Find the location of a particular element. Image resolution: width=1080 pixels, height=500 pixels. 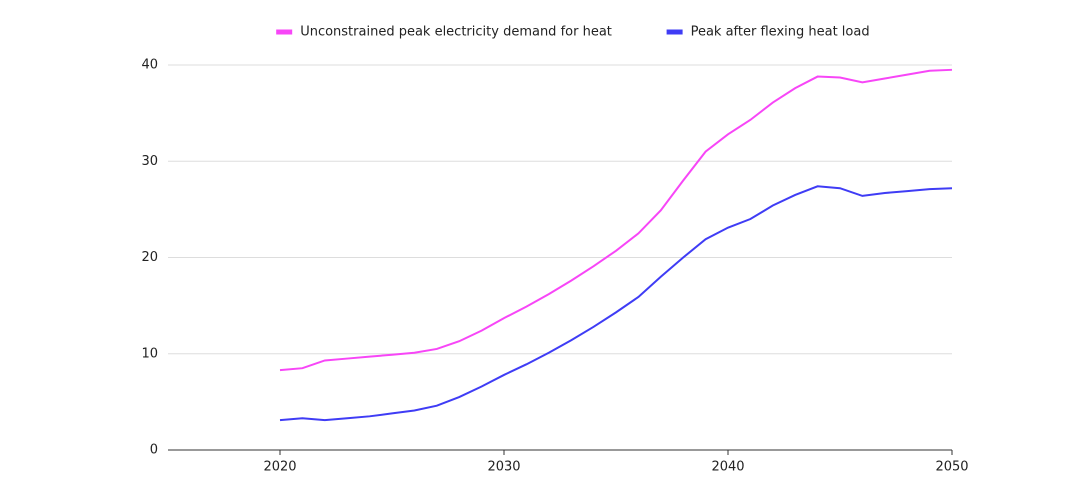

x-tick-label: 2050 is located at coordinates (951, 467).